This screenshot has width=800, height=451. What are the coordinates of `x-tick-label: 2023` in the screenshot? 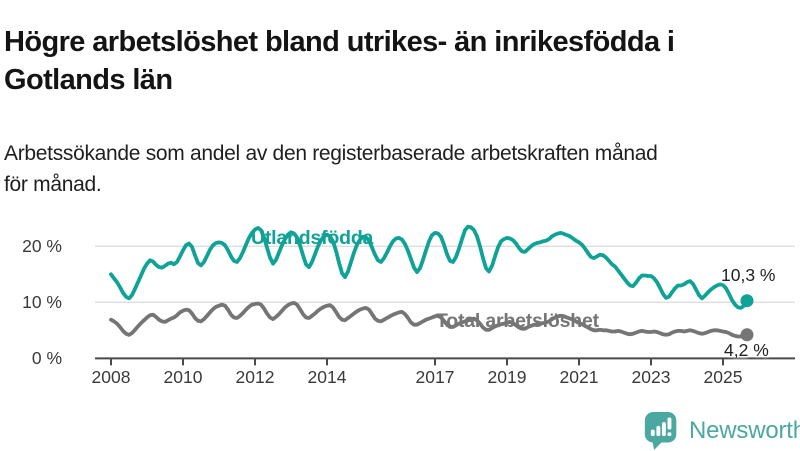 It's located at (651, 377).